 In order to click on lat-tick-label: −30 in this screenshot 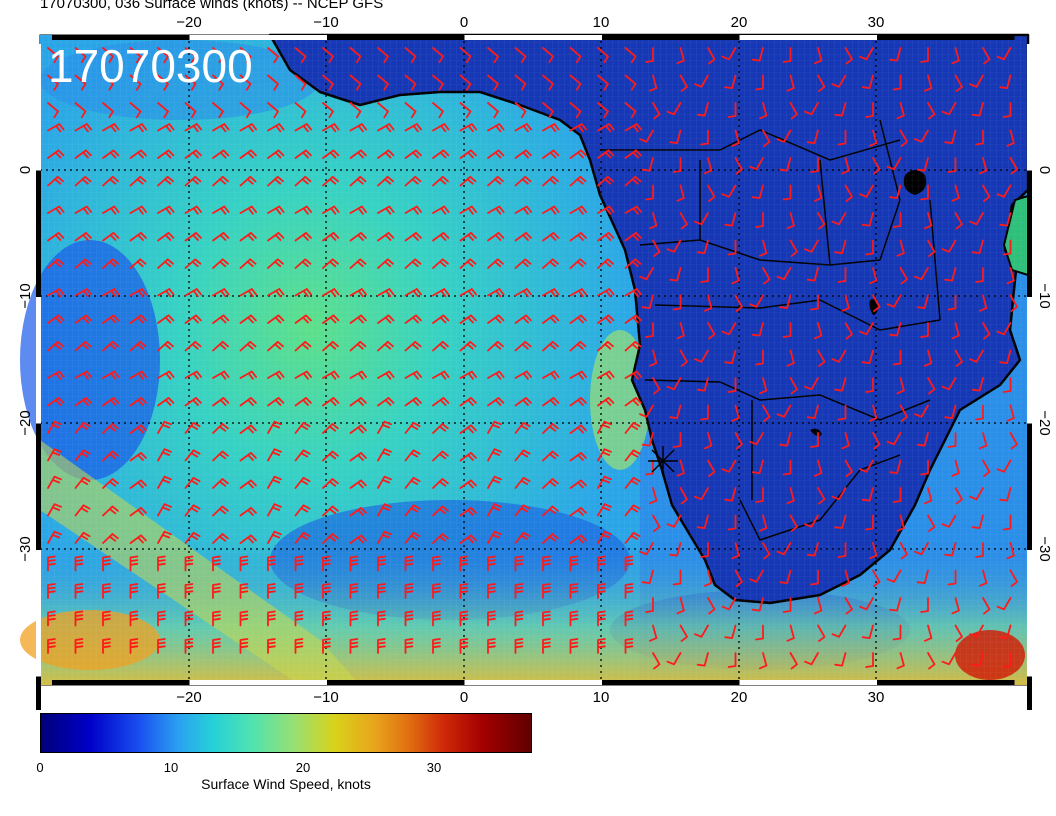, I will do `click(25, 548)`.